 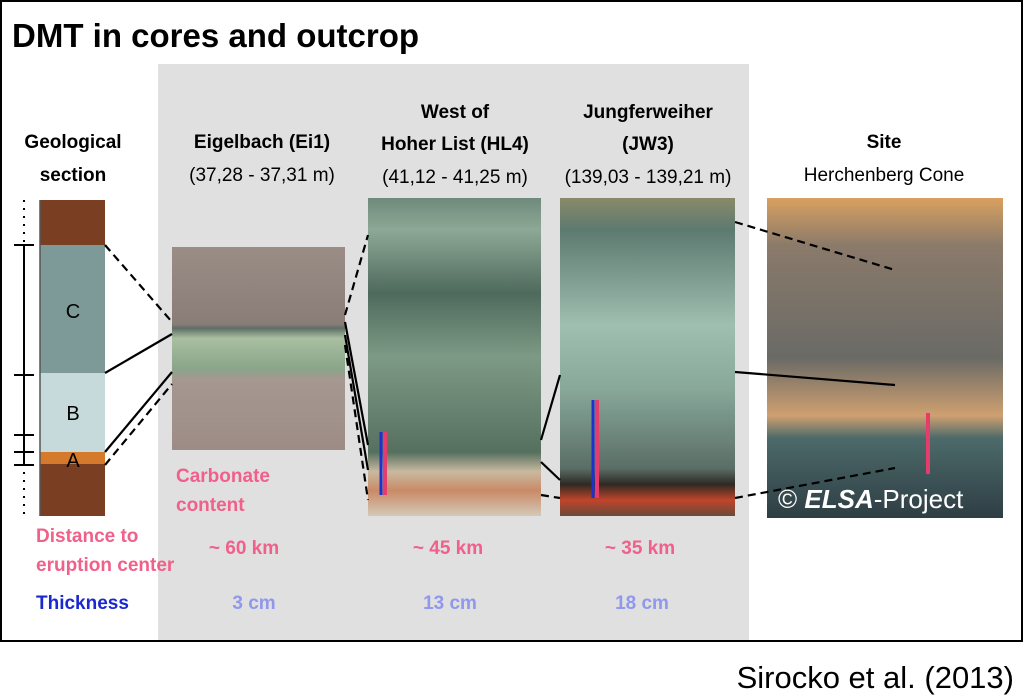 I want to click on layer-bottom, so click(x=72, y=490).